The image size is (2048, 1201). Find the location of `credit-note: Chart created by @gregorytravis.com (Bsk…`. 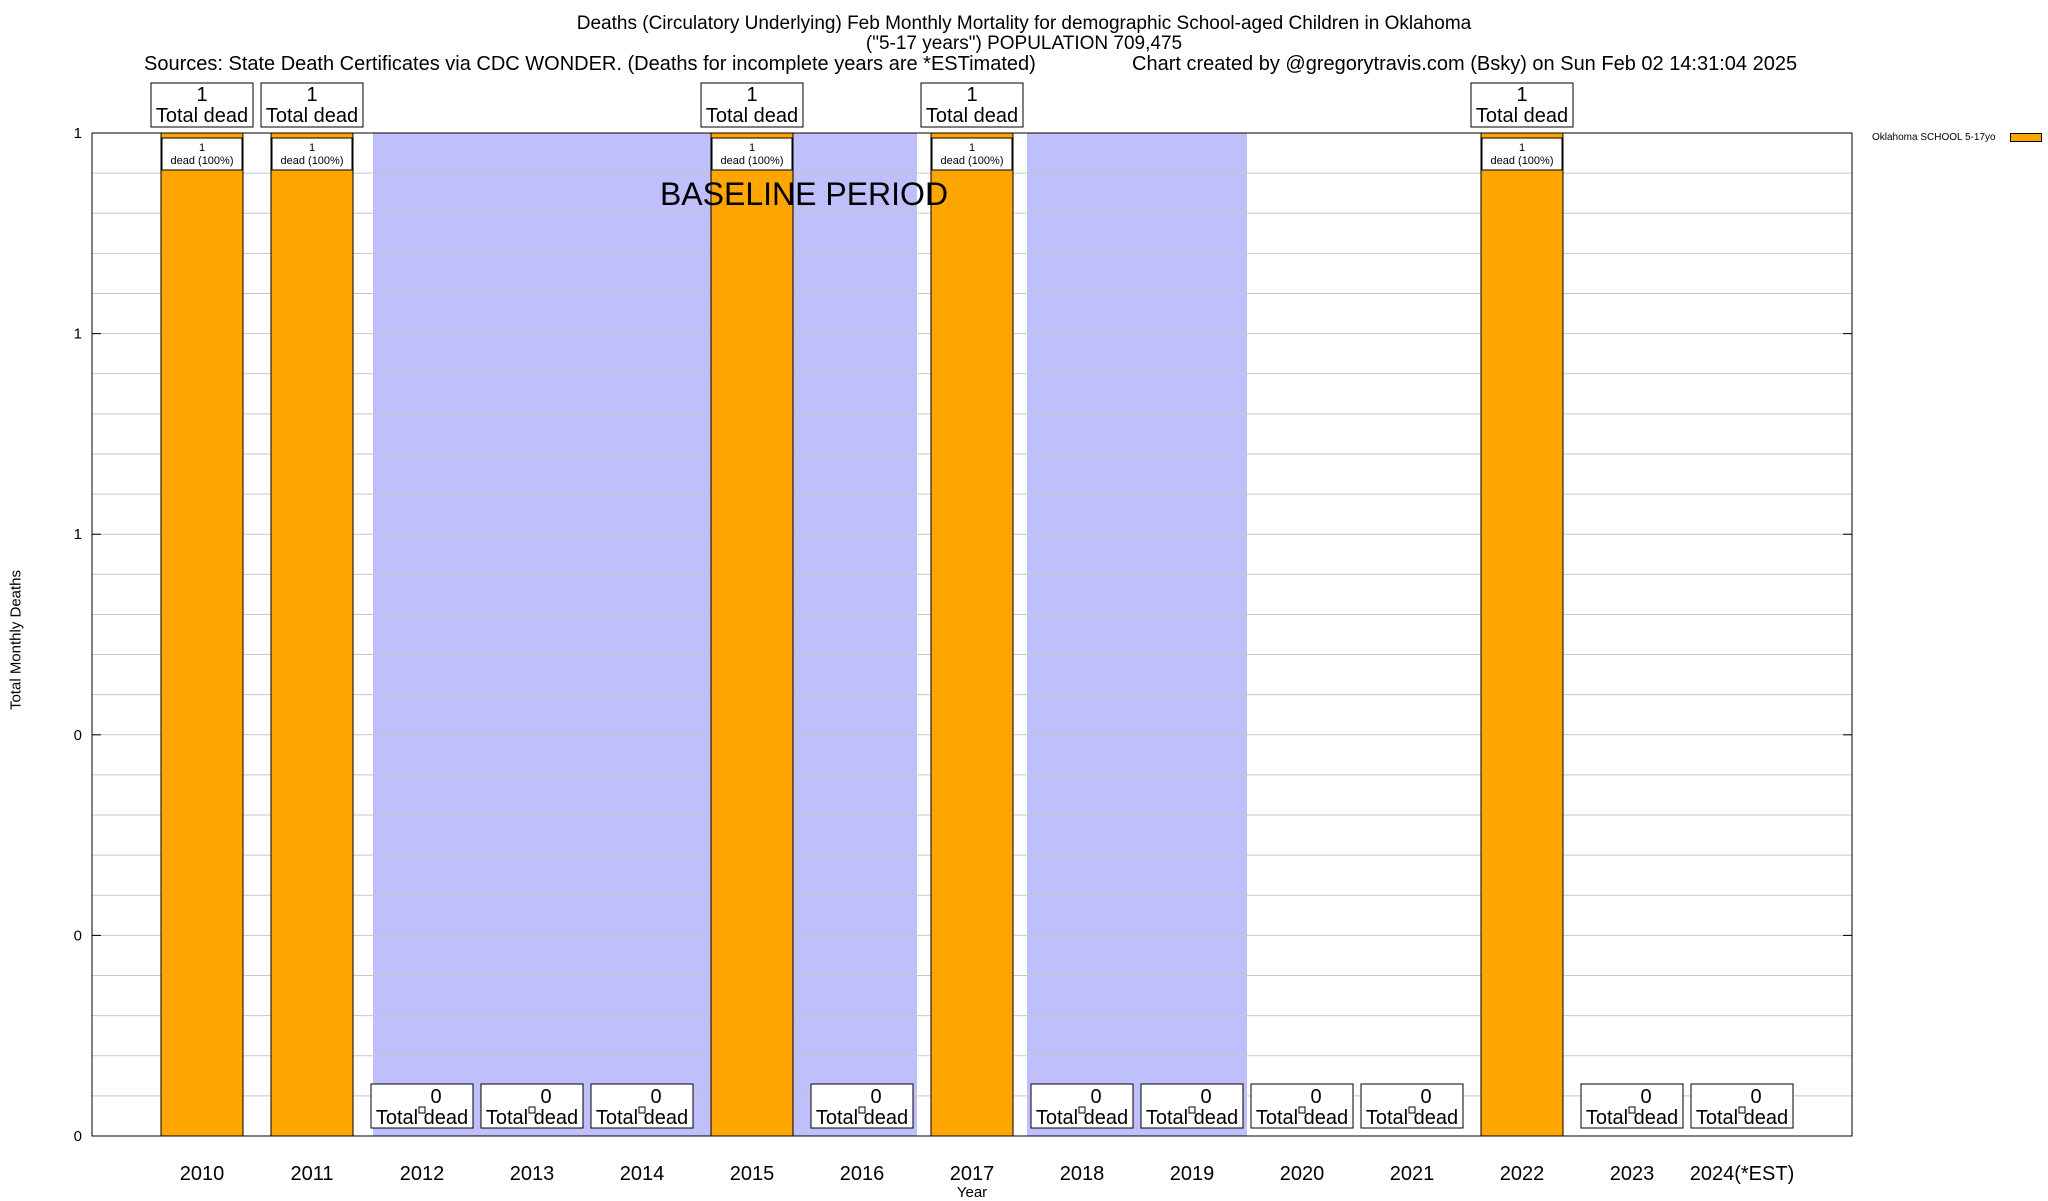

credit-note: Chart created by @gregorytravis.com (Bsk… is located at coordinates (1465, 64).